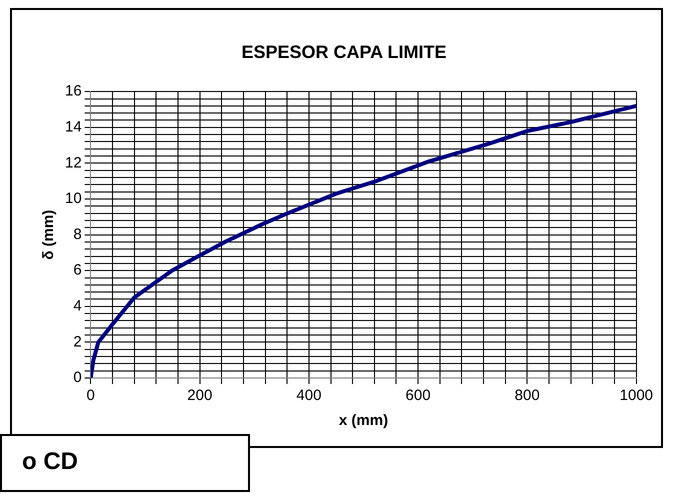  I want to click on y-tick-label: 8, so click(77, 234).